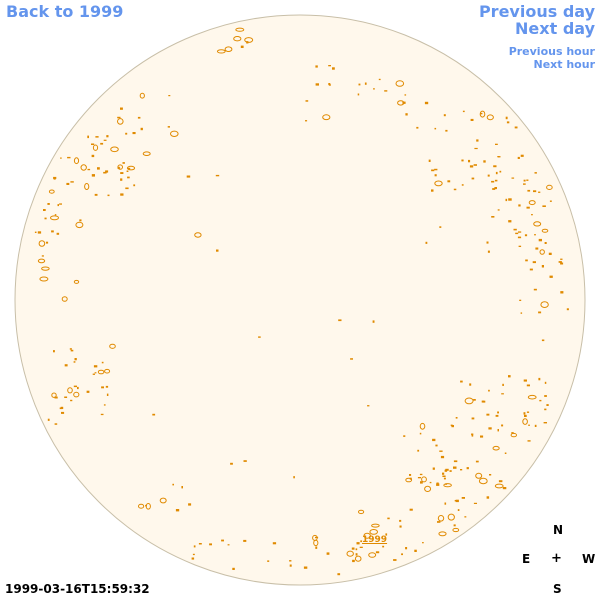  What do you see at coordinates (375, 540) in the screenshot?
I see `year-marker-link: 1999` at bounding box center [375, 540].